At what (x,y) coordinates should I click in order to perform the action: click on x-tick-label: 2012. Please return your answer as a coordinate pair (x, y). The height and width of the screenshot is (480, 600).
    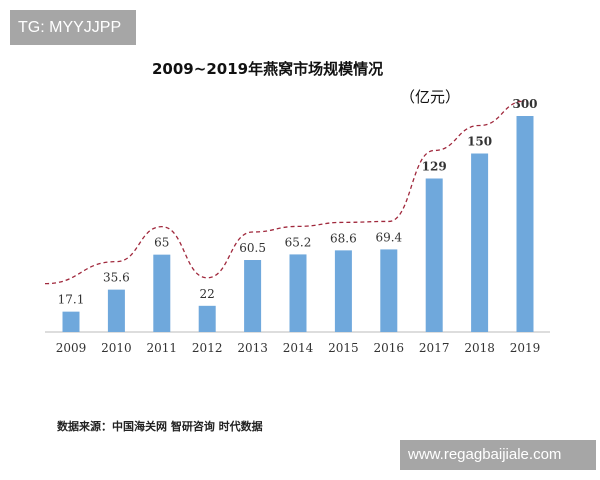
    Looking at the image, I should click on (207, 348).